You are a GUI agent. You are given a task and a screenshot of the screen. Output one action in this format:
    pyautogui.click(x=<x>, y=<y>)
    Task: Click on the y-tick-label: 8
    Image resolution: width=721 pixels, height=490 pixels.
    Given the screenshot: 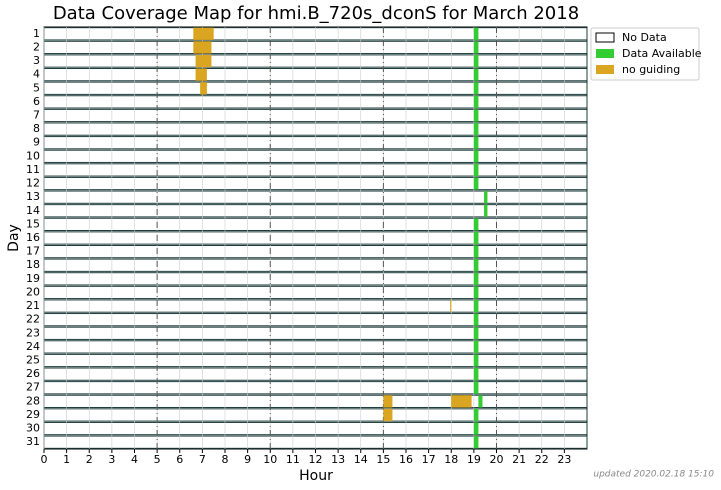 What is the action you would take?
    pyautogui.click(x=36, y=128)
    